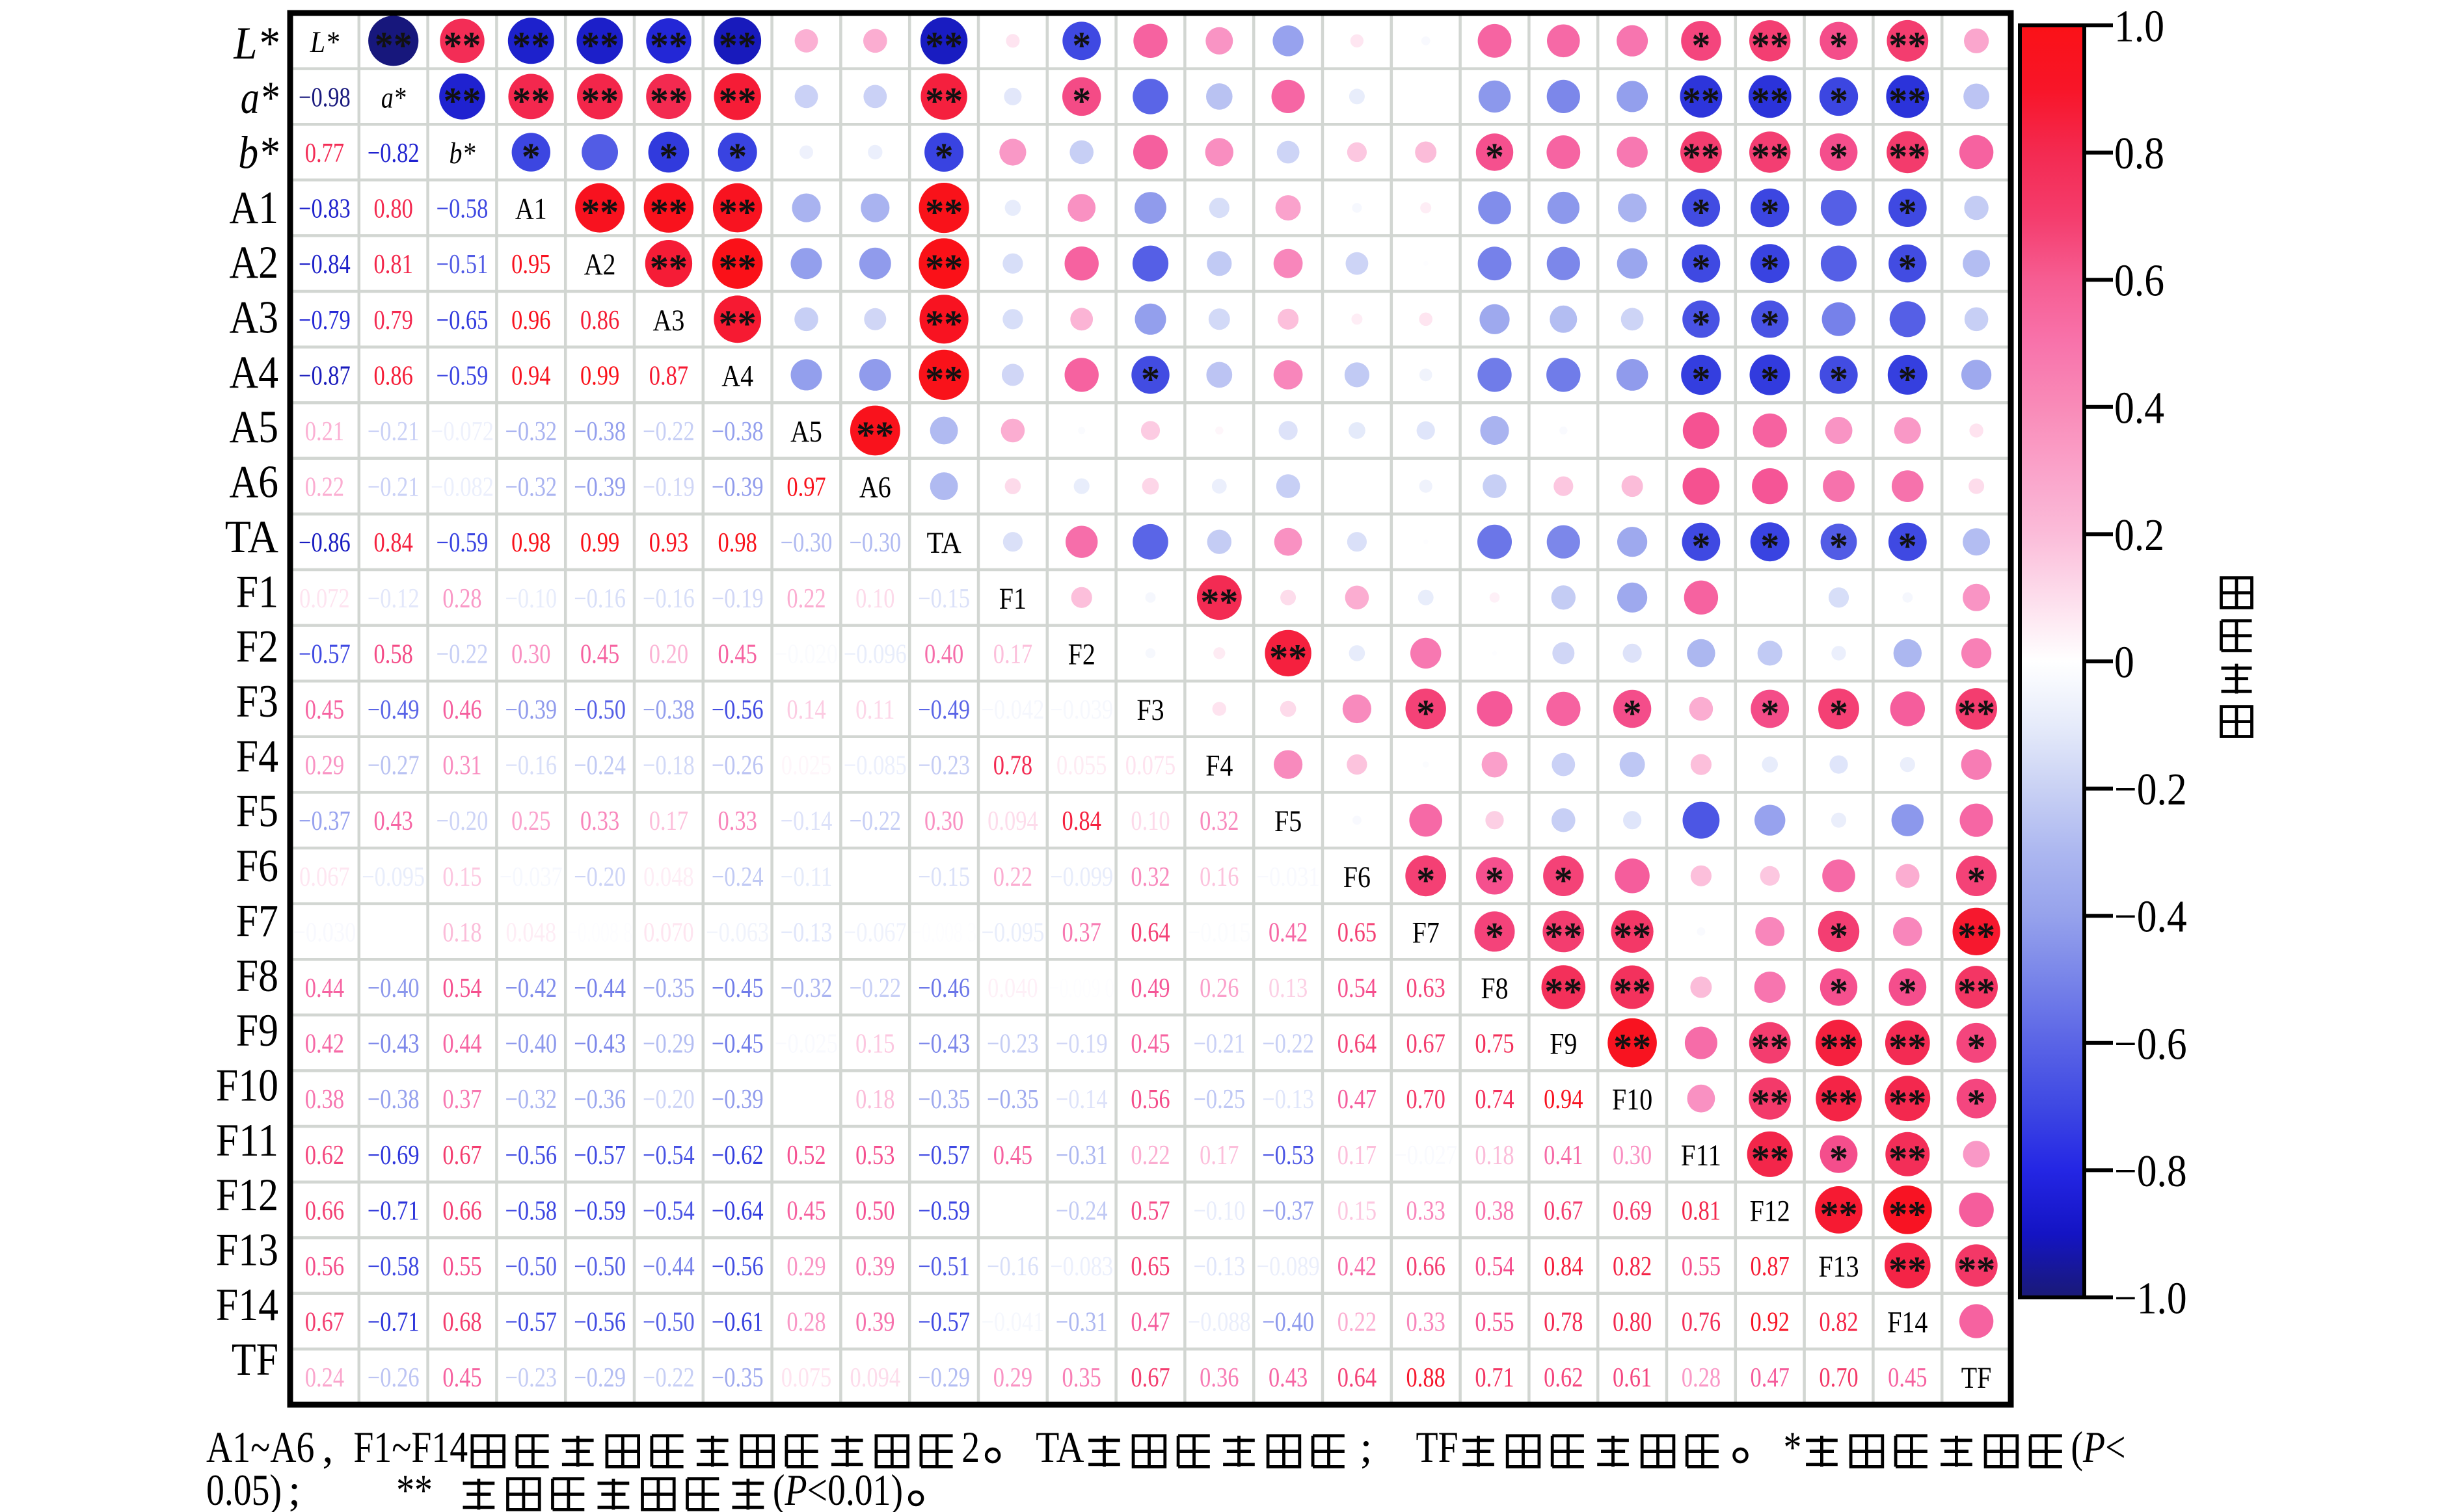 The image size is (2459, 1512). I want to click on svg-text: 0.55, so click(1495, 1323).